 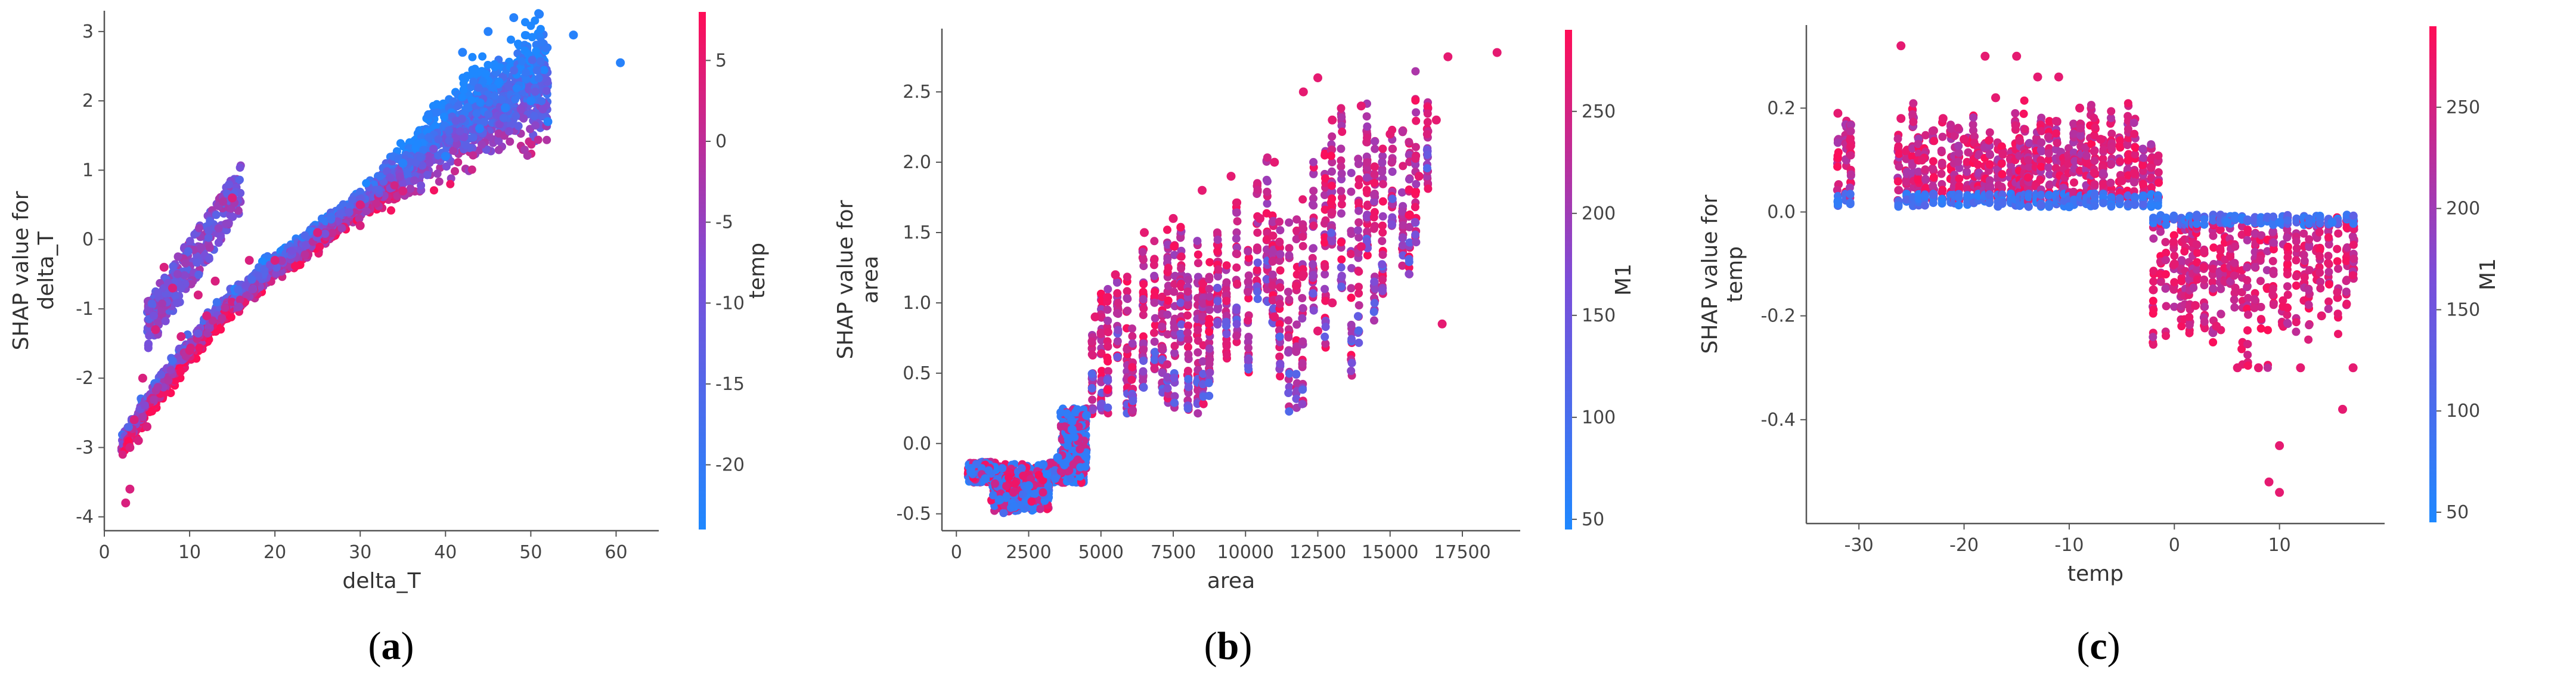 What do you see at coordinates (88, 171) in the screenshot?
I see `y-tick-label: 1` at bounding box center [88, 171].